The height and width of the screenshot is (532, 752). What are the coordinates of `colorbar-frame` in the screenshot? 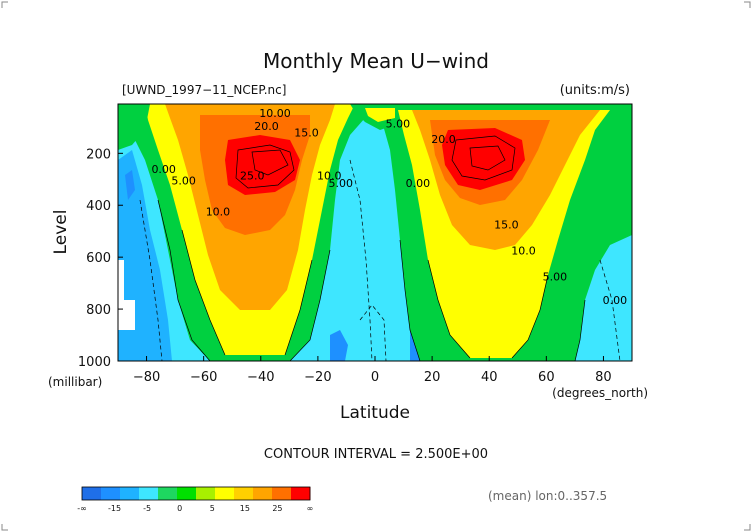 It's located at (196, 493).